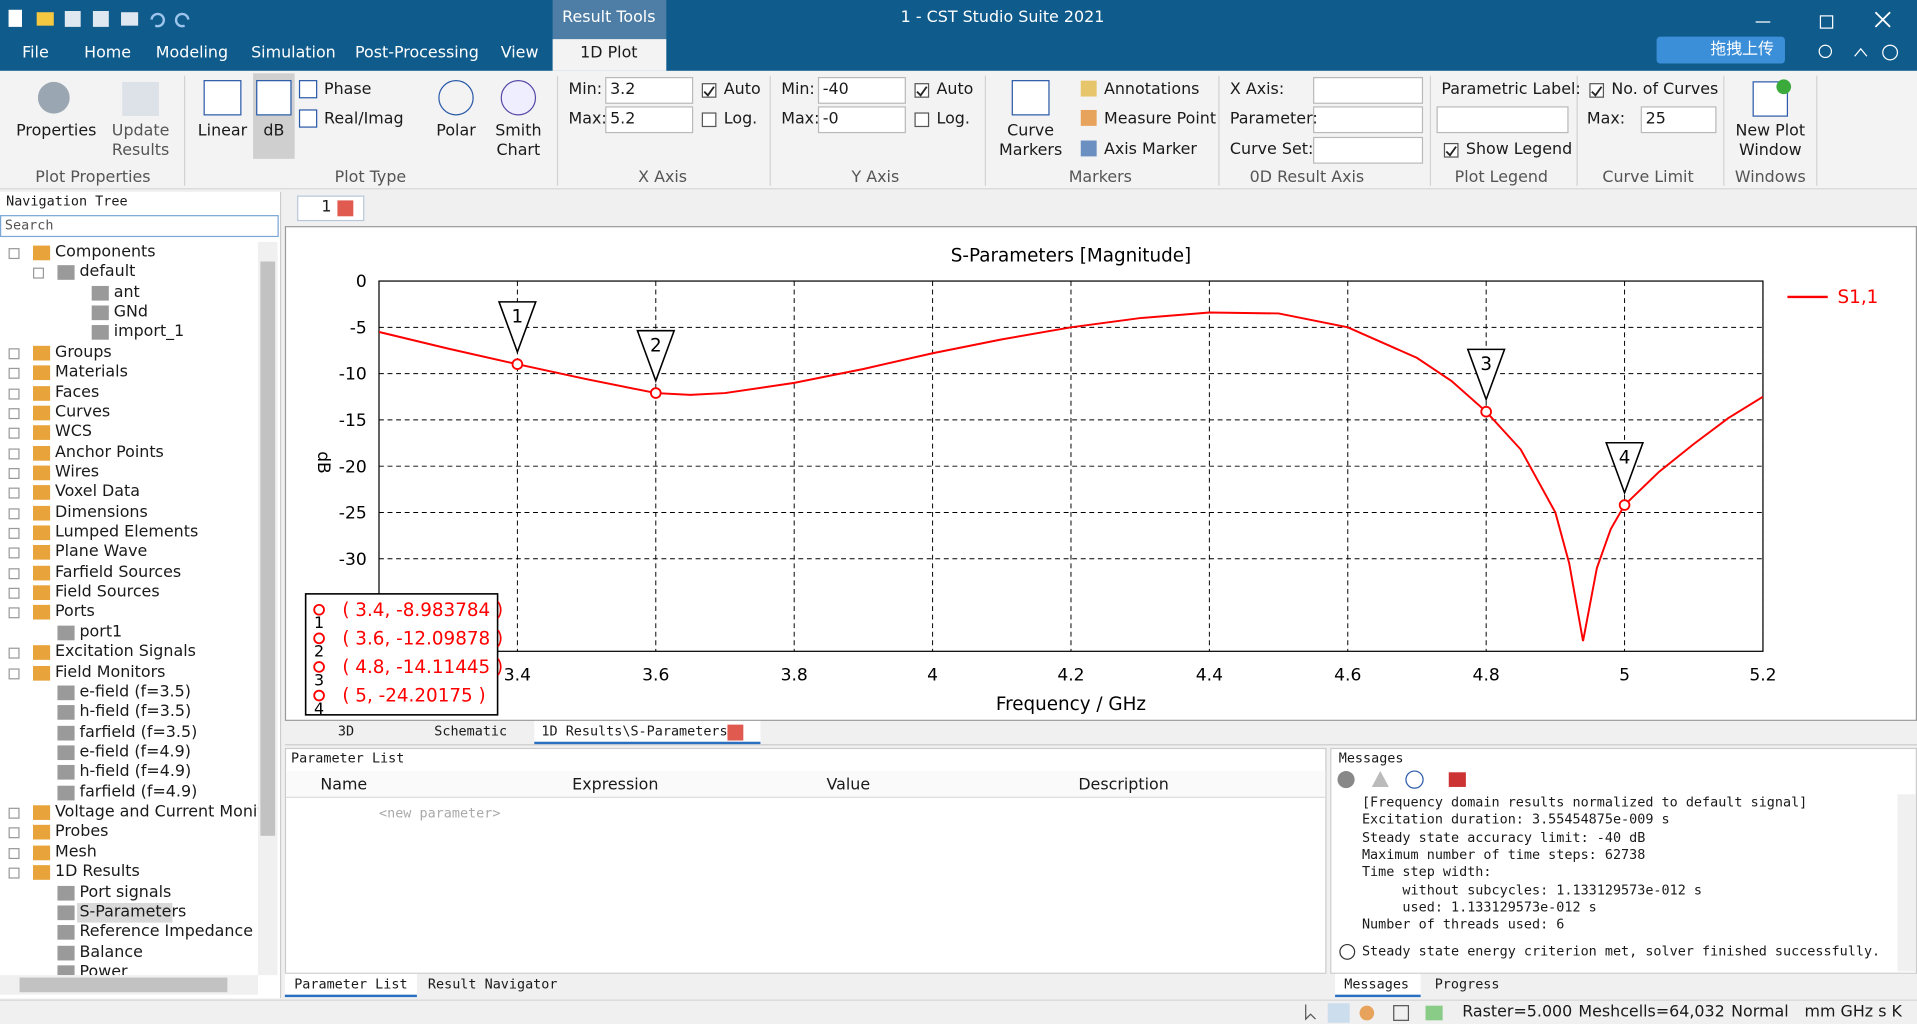 The image size is (1917, 1024). Describe the element at coordinates (848, 785) in the screenshot. I see `column-header: Value` at that location.